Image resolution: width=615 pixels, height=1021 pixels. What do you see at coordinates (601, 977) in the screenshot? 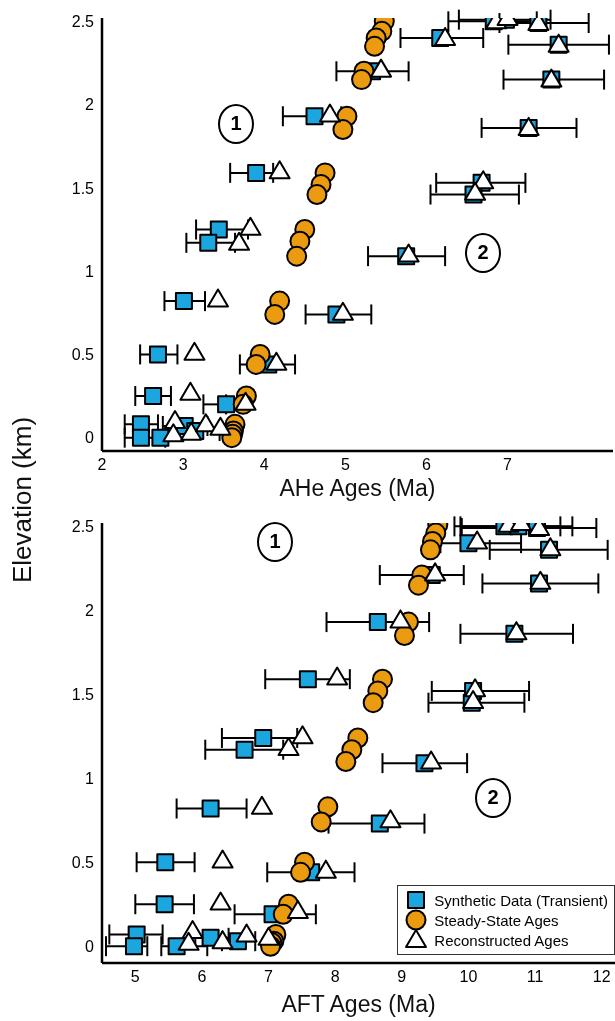
I see `x-tick-label: 12` at bounding box center [601, 977].